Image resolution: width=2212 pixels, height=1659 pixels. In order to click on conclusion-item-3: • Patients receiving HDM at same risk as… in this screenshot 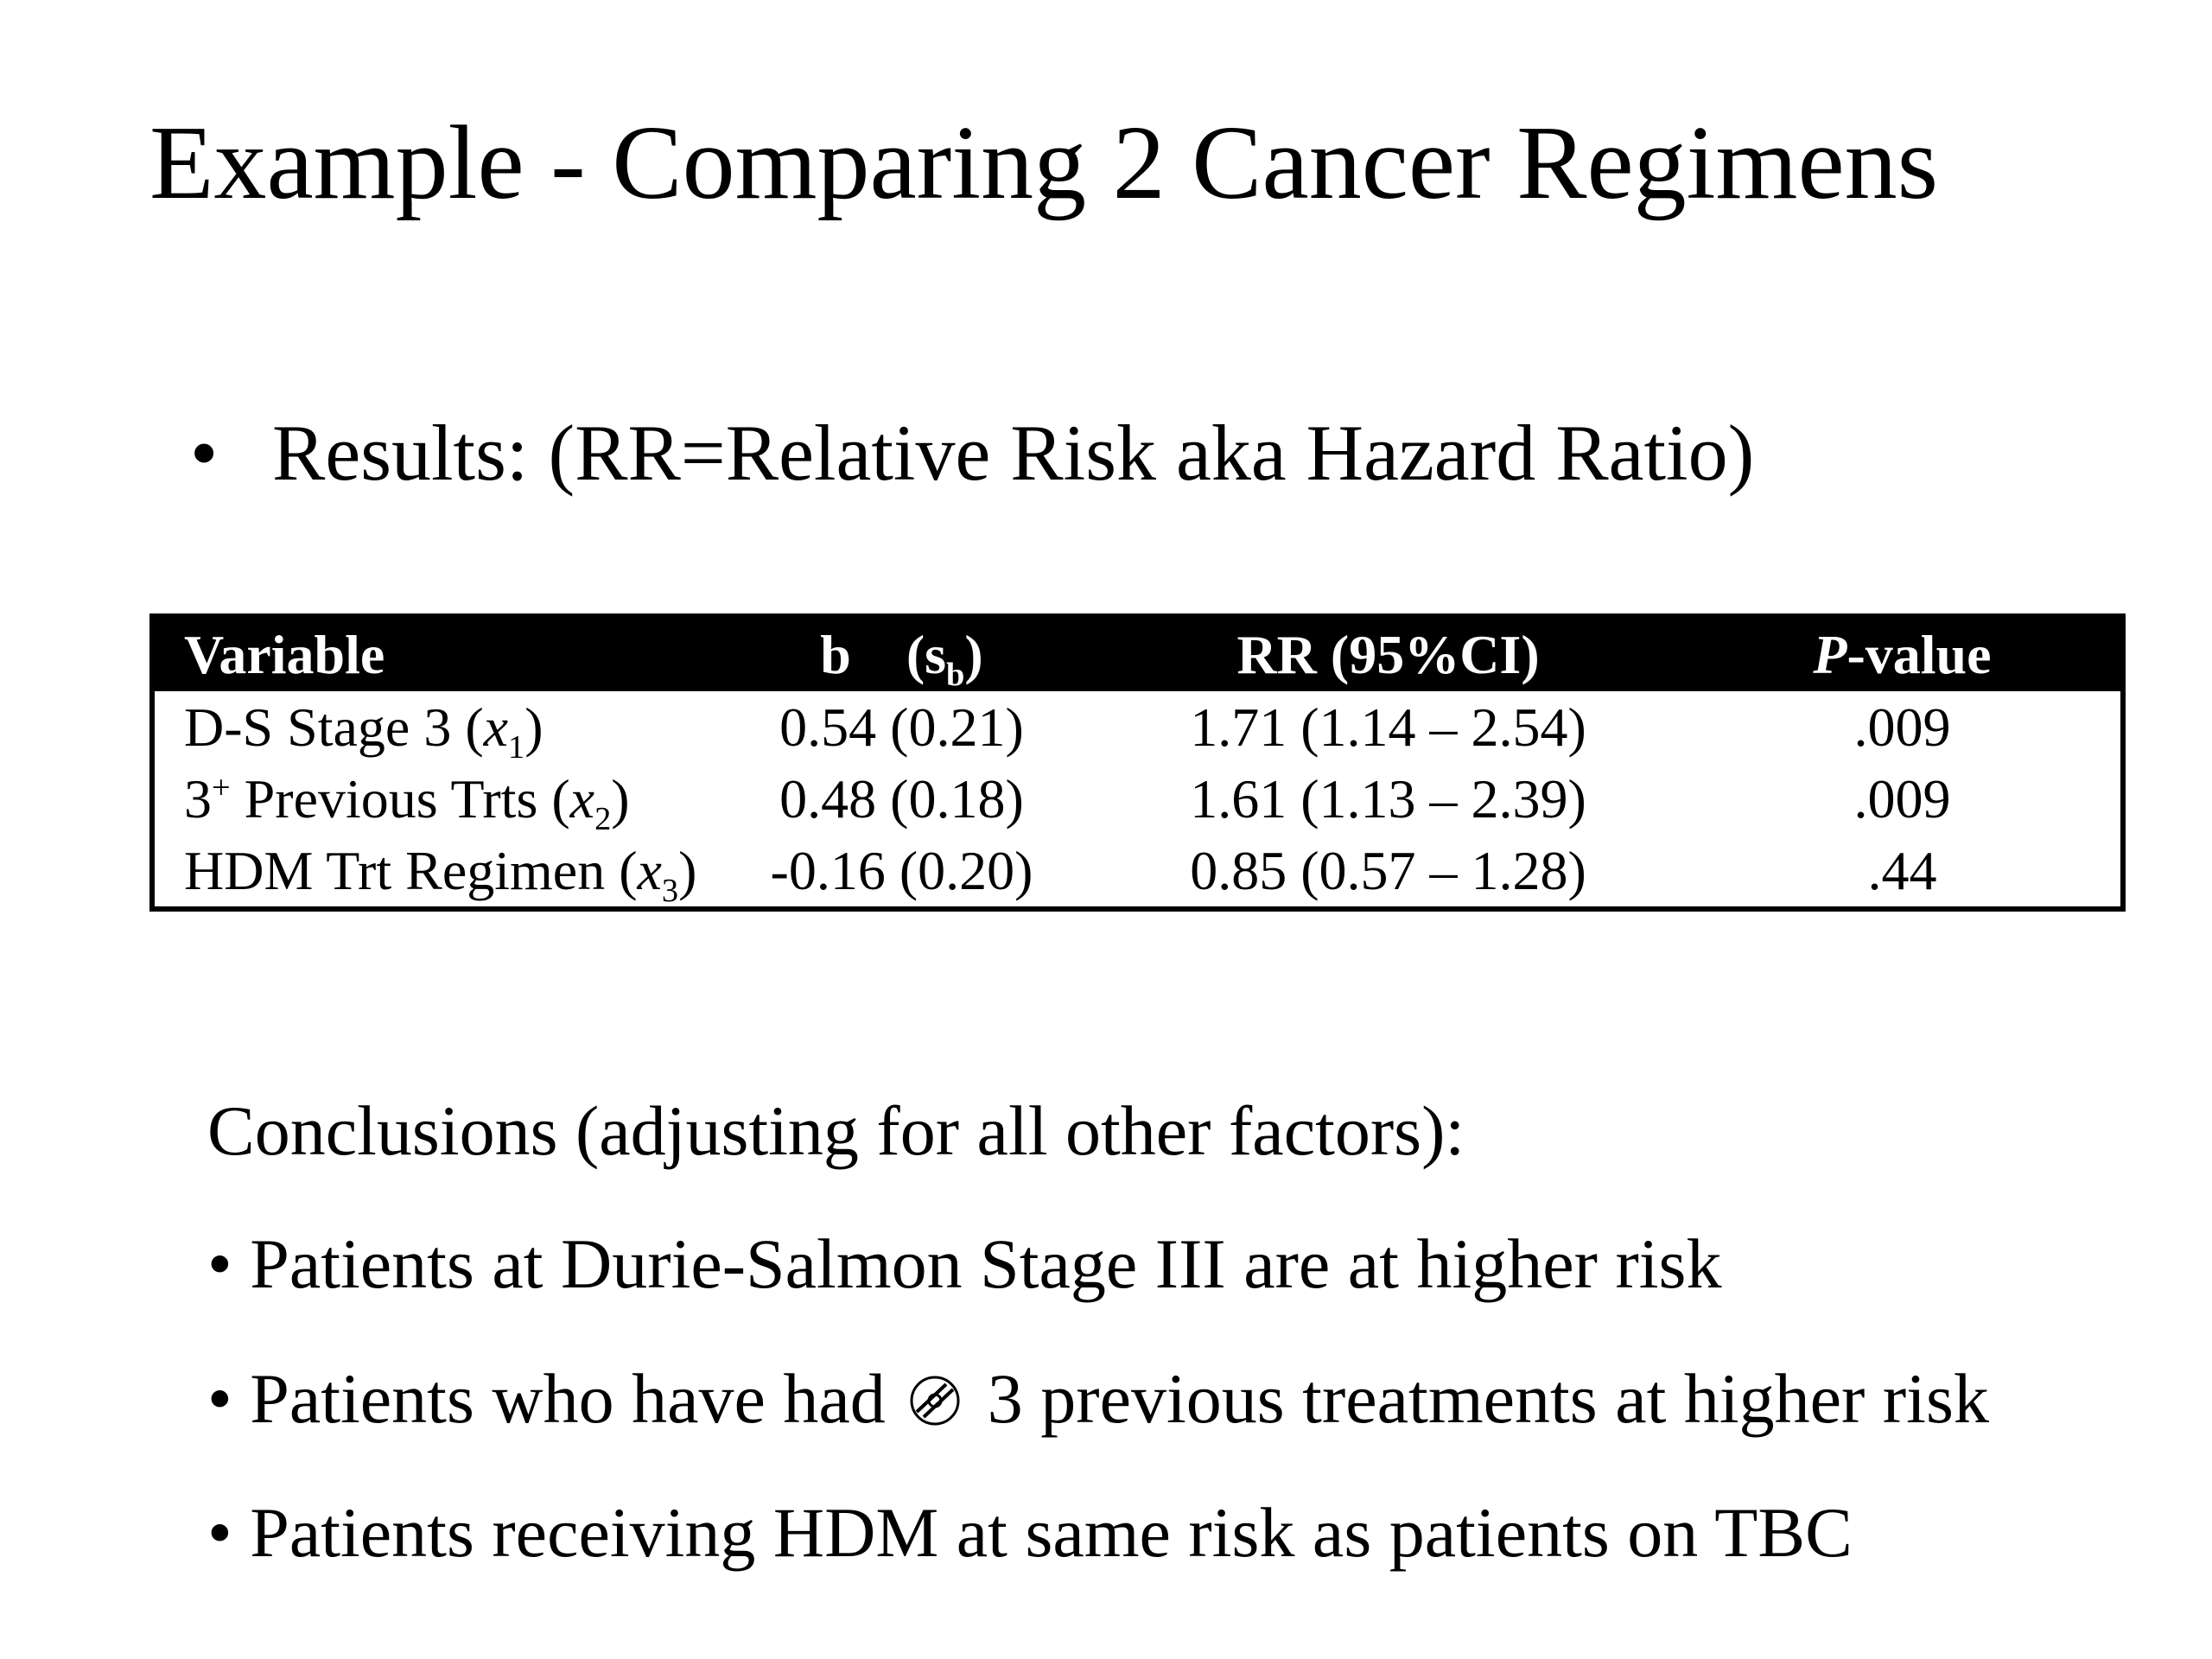, I will do `click(1030, 1532)`.